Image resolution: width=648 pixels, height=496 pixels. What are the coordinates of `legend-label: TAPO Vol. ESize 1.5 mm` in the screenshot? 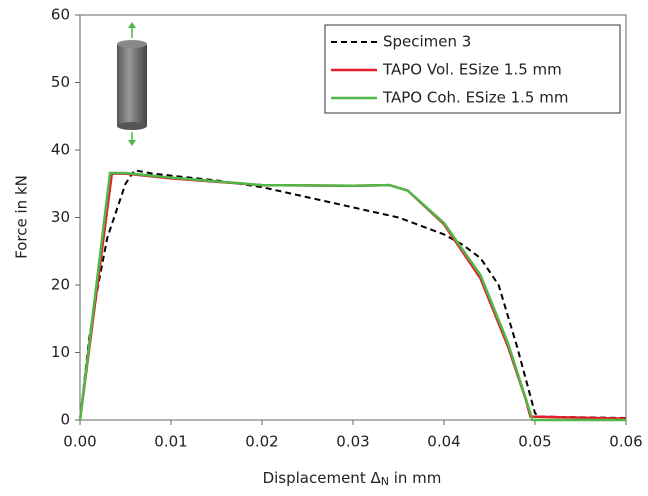 It's located at (472, 70).